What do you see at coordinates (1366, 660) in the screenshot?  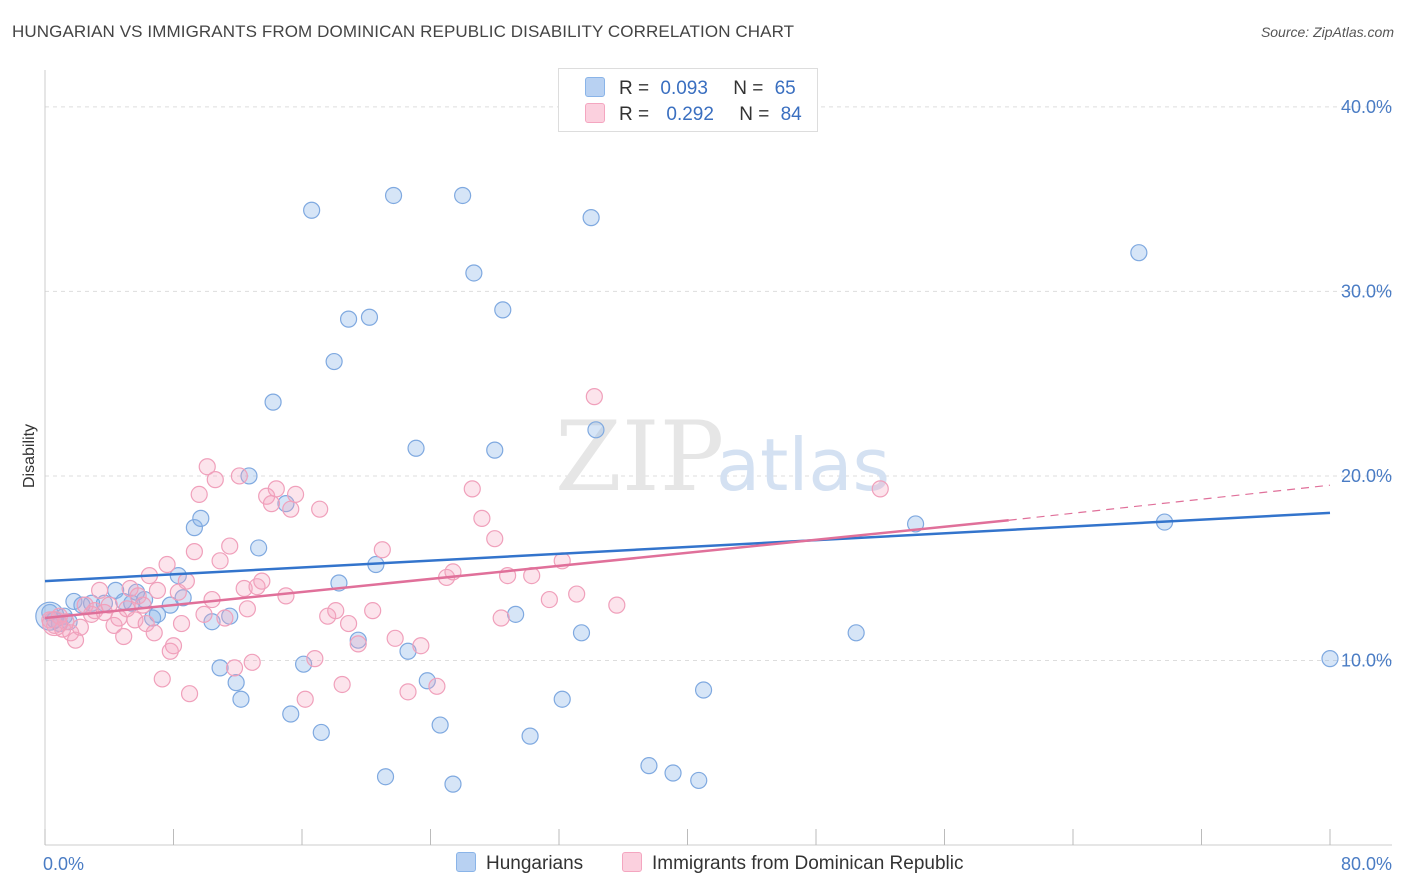 I see `y-tick-label: 10.0%` at bounding box center [1366, 660].